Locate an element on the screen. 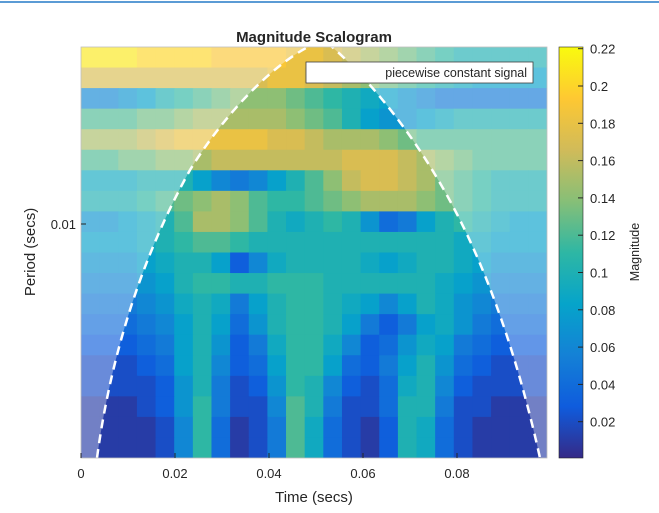 This screenshot has height=513, width=659. x-tick-label: 0.02 is located at coordinates (174, 473).